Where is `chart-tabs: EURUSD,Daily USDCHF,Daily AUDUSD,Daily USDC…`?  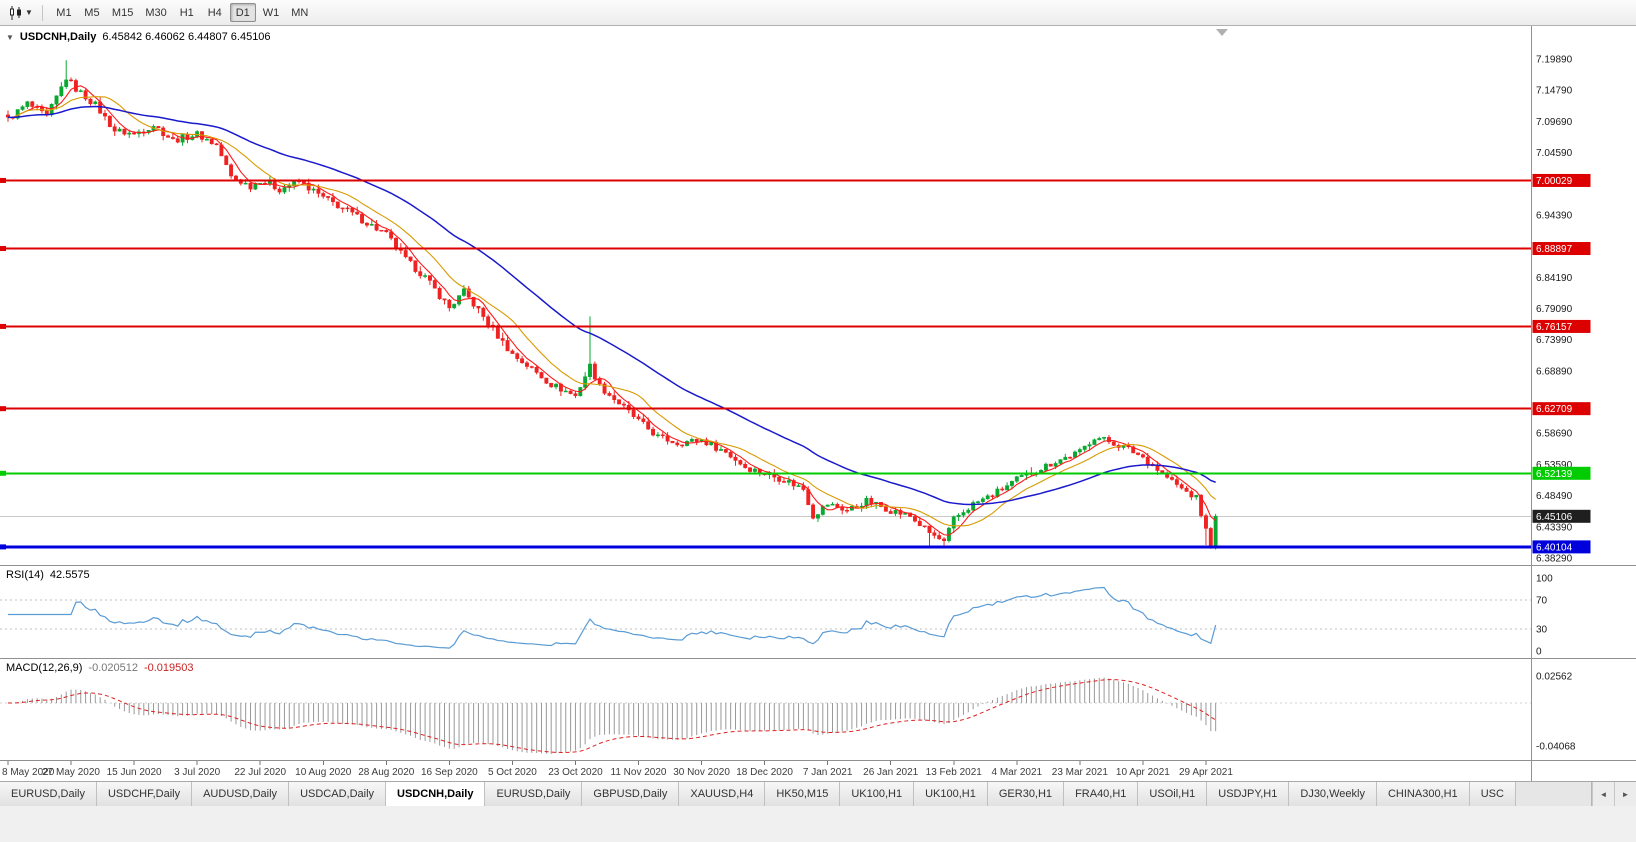 chart-tabs: EURUSD,Daily USDCHF,Daily AUDUSD,Daily USDC… is located at coordinates (795, 794).